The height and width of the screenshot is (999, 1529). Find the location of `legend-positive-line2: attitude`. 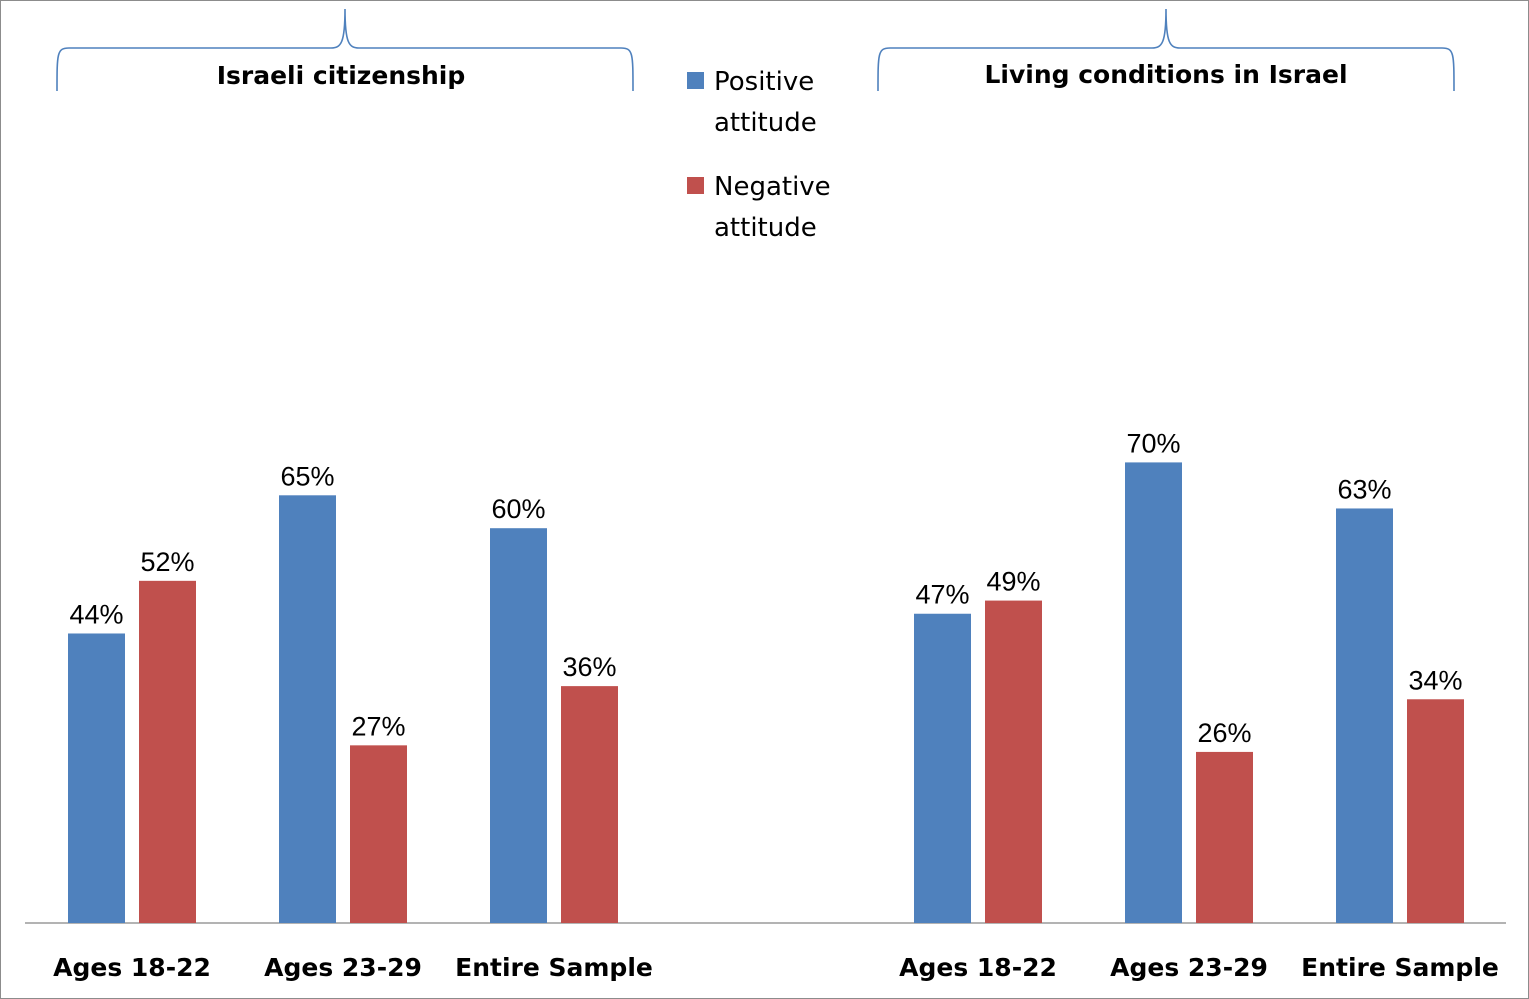

legend-positive-line2: attitude is located at coordinates (765, 123).